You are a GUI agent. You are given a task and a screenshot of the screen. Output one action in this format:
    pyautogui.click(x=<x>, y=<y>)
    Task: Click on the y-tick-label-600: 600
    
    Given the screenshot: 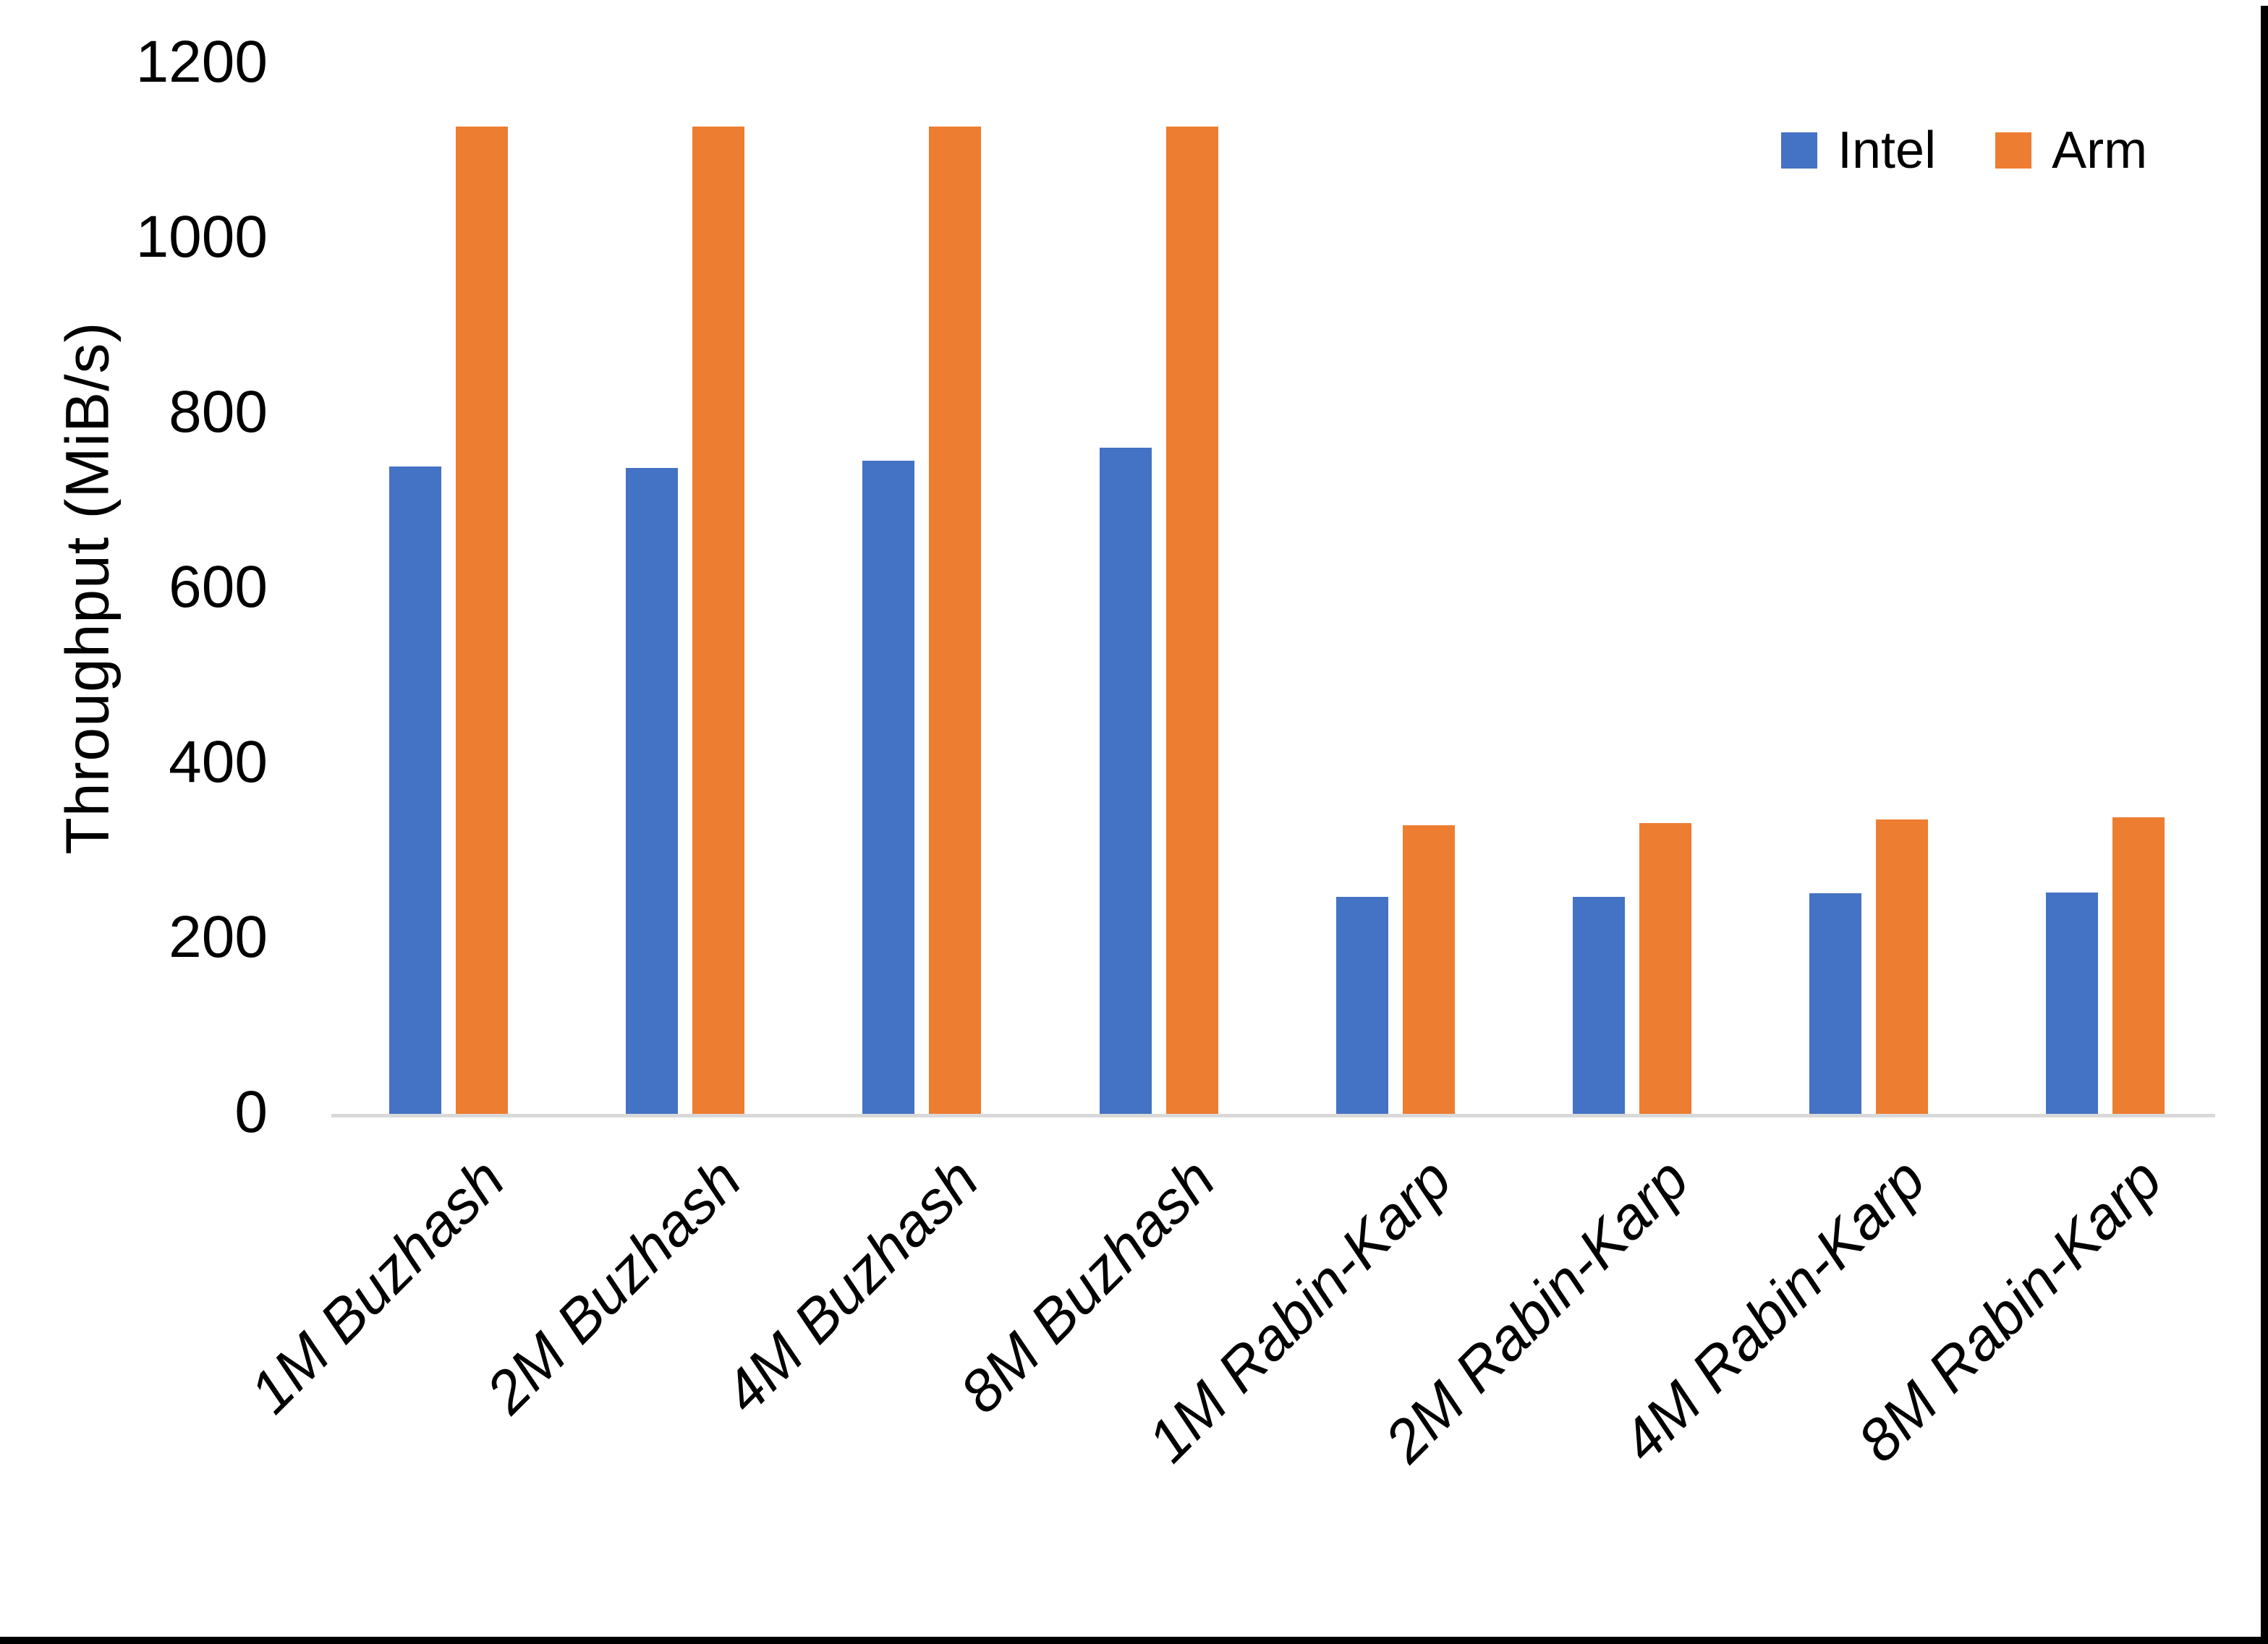 What is the action you would take?
    pyautogui.click(x=218, y=587)
    